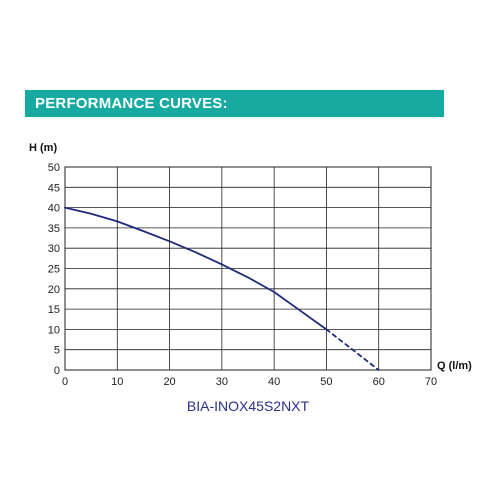  What do you see at coordinates (248, 406) in the screenshot?
I see `model-caption: BIA-INOX45S2NXT` at bounding box center [248, 406].